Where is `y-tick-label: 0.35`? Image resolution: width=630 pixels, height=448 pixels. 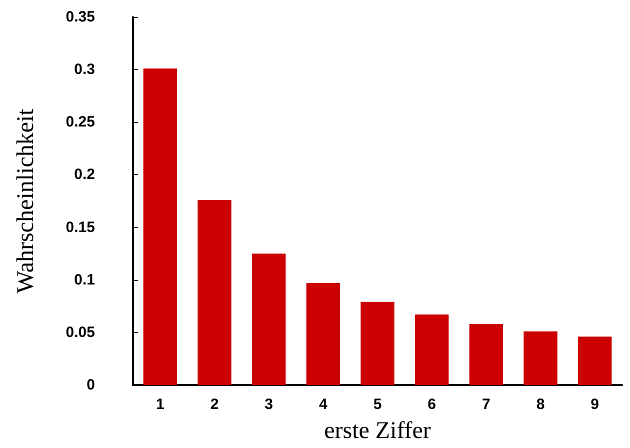 y-tick-label: 0.35 is located at coordinates (80, 17).